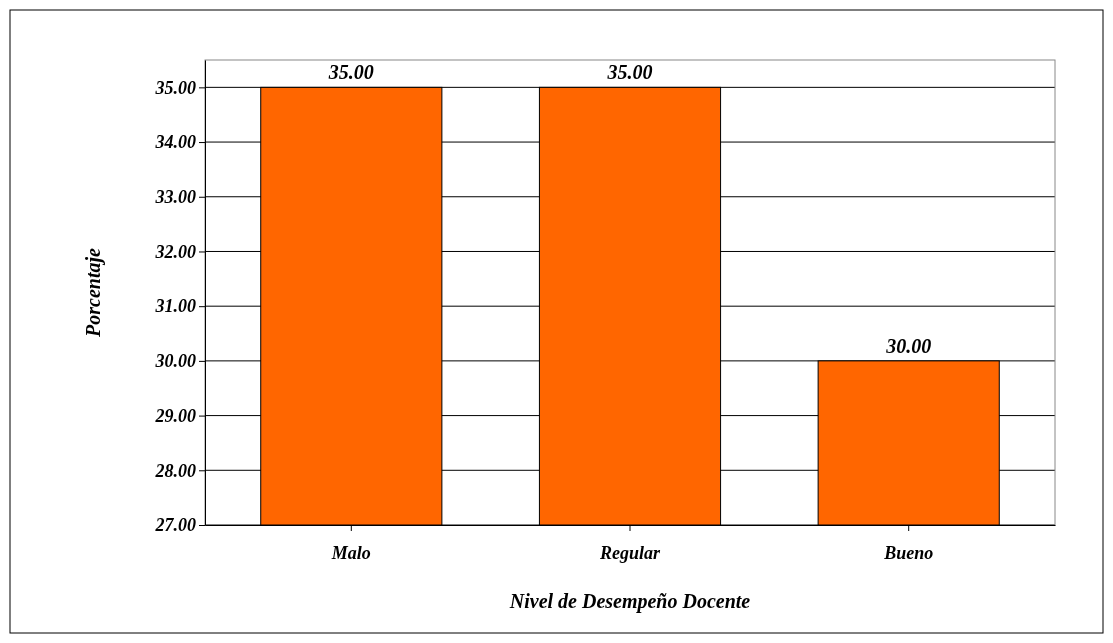 Image resolution: width=1113 pixels, height=643 pixels. Describe the element at coordinates (629, 553) in the screenshot. I see `x-tick-label: Regular` at that location.